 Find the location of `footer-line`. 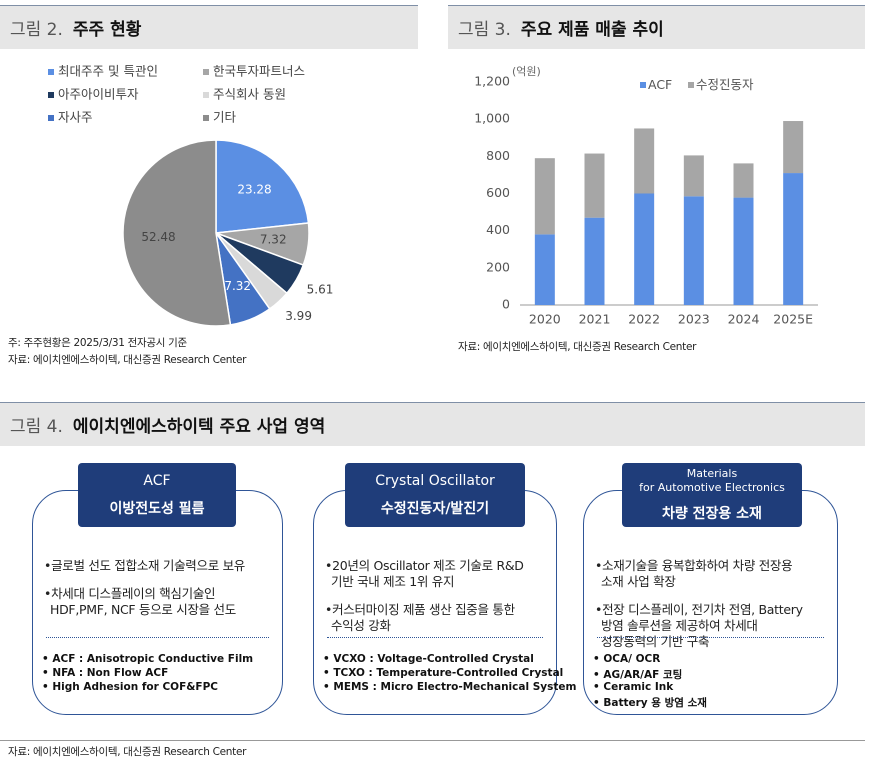

footer-line is located at coordinates (432, 740).